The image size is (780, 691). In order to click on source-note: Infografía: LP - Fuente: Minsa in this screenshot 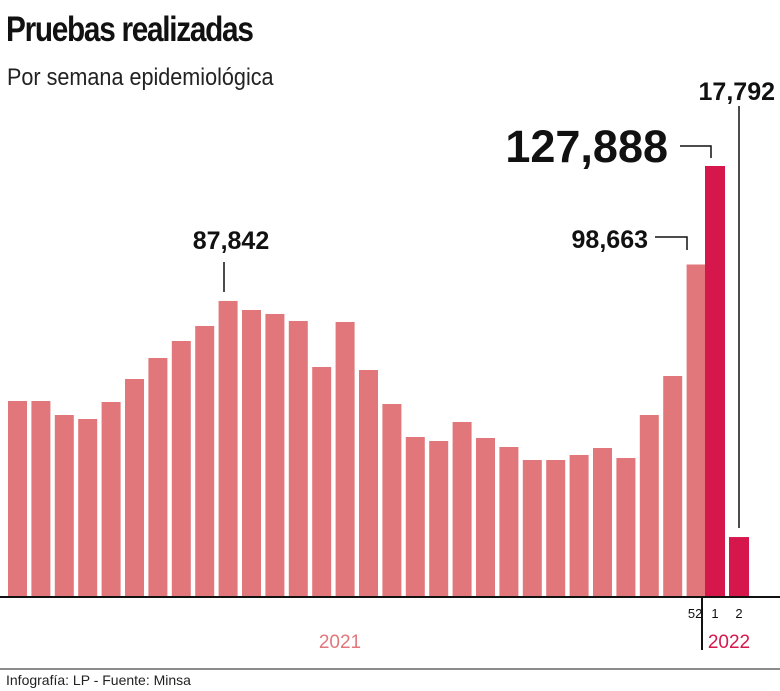, I will do `click(98, 680)`.